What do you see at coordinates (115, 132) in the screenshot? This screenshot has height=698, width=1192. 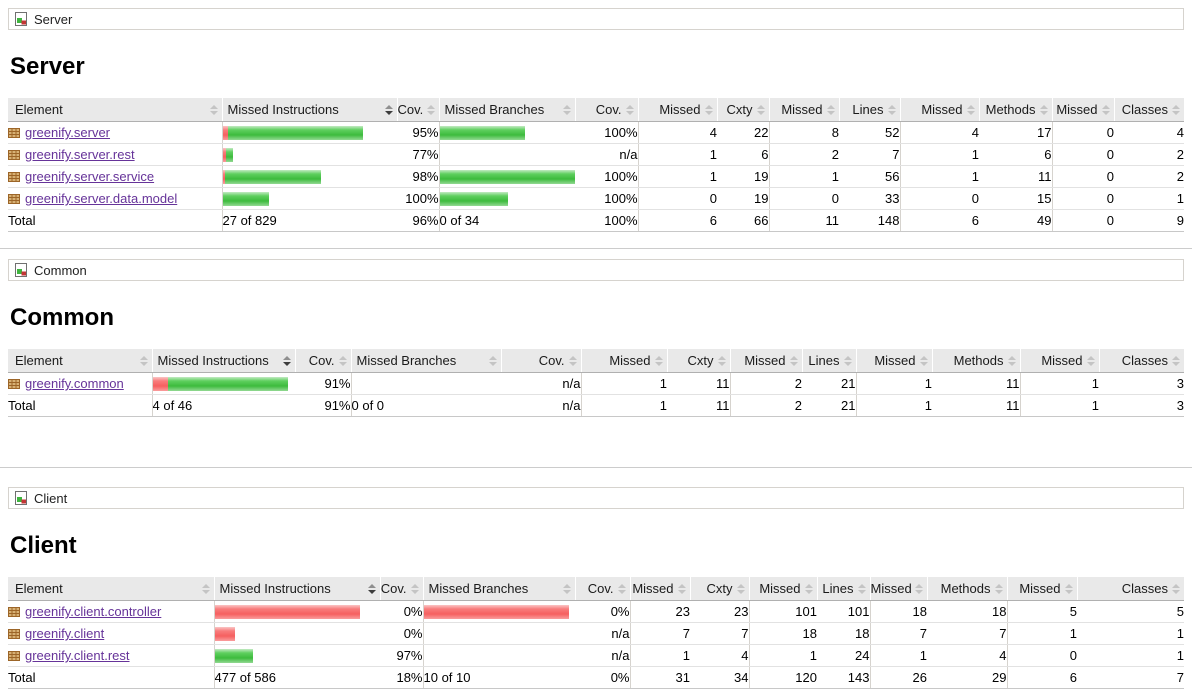 I see `element-cell: greenify.server` at bounding box center [115, 132].